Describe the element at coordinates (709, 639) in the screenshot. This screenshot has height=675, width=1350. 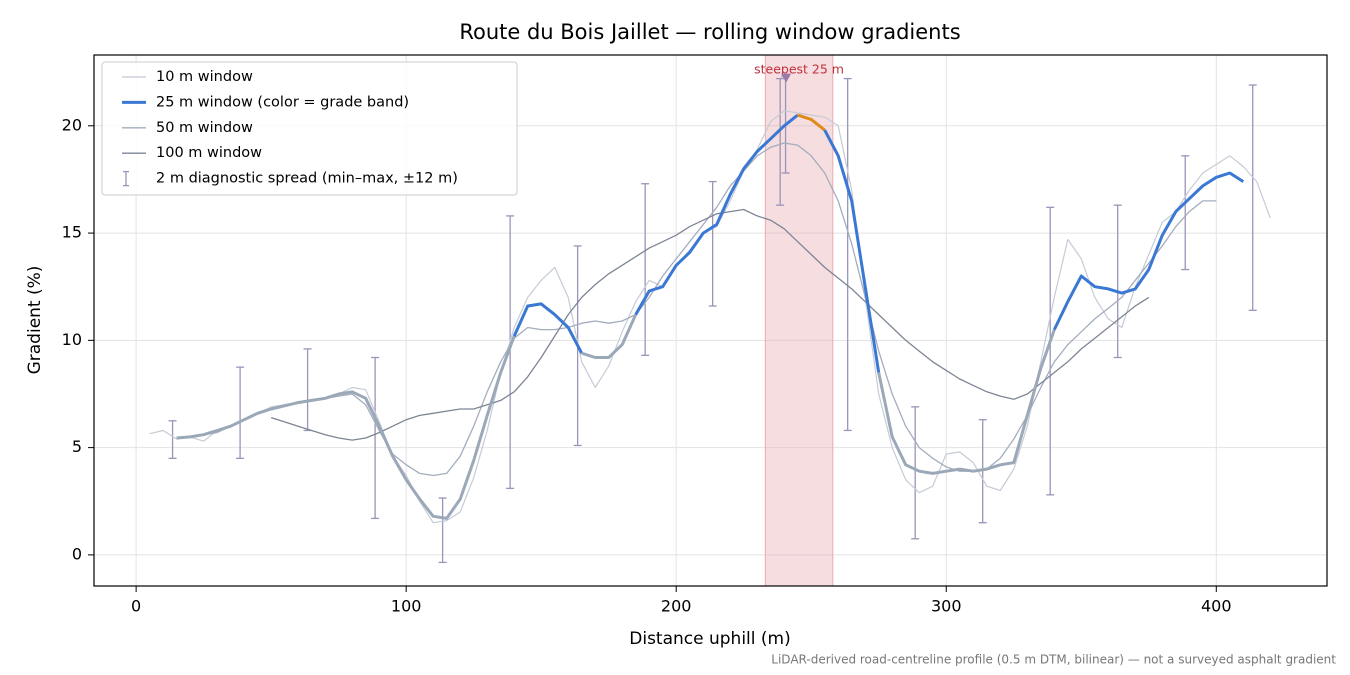
I see `x-axis-label: Distance uphill (m)` at that location.